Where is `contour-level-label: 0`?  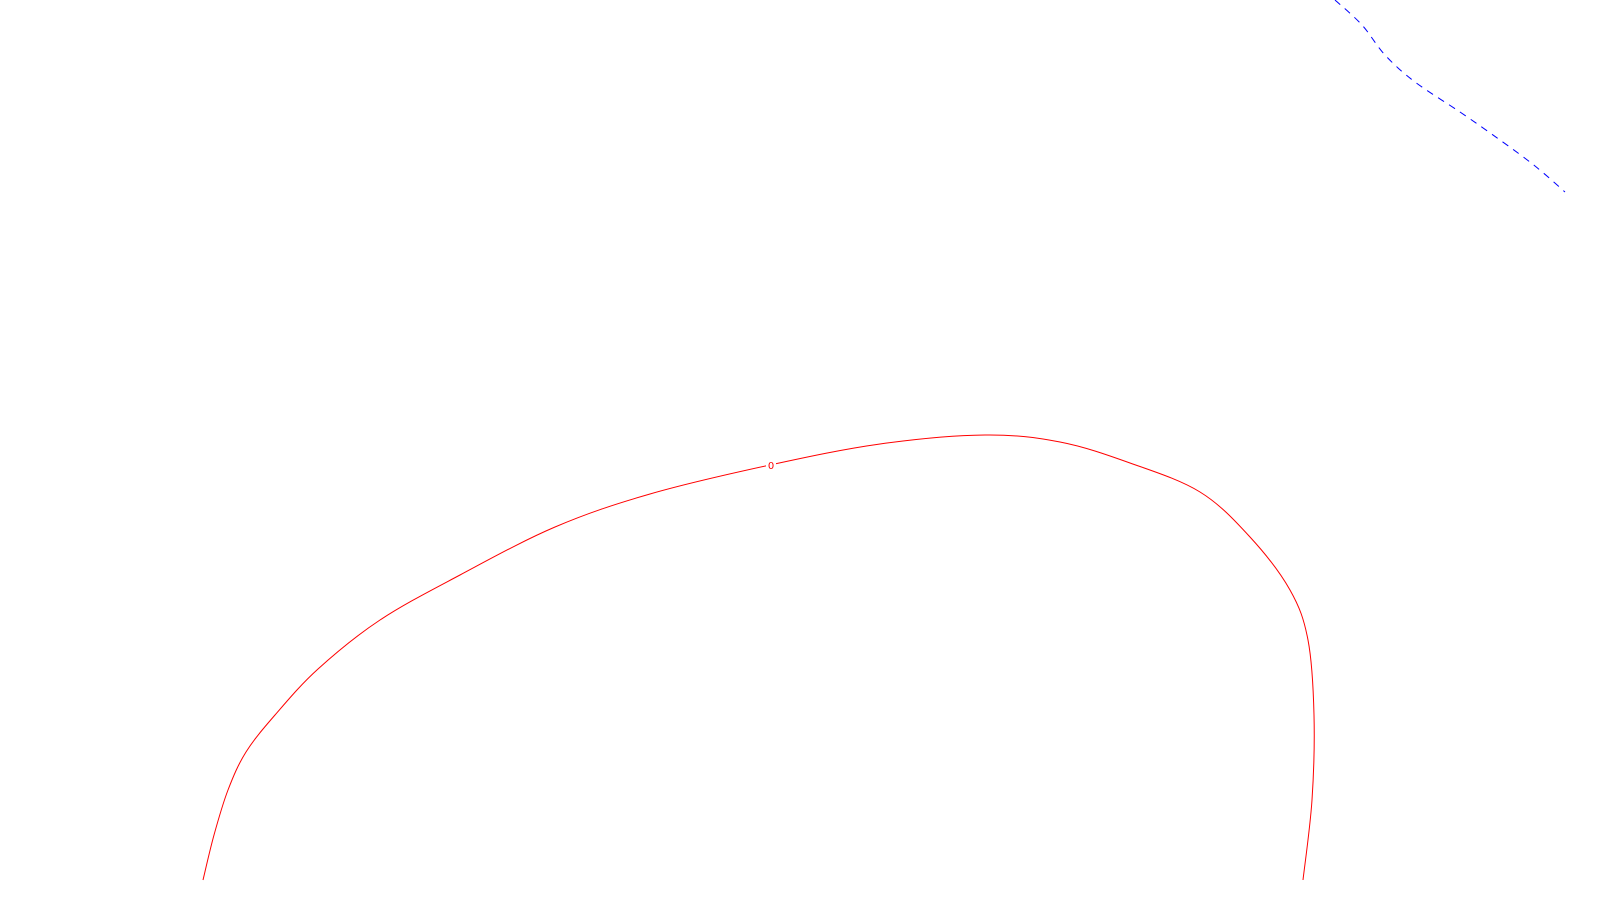
contour-level-label: 0 is located at coordinates (771, 466).